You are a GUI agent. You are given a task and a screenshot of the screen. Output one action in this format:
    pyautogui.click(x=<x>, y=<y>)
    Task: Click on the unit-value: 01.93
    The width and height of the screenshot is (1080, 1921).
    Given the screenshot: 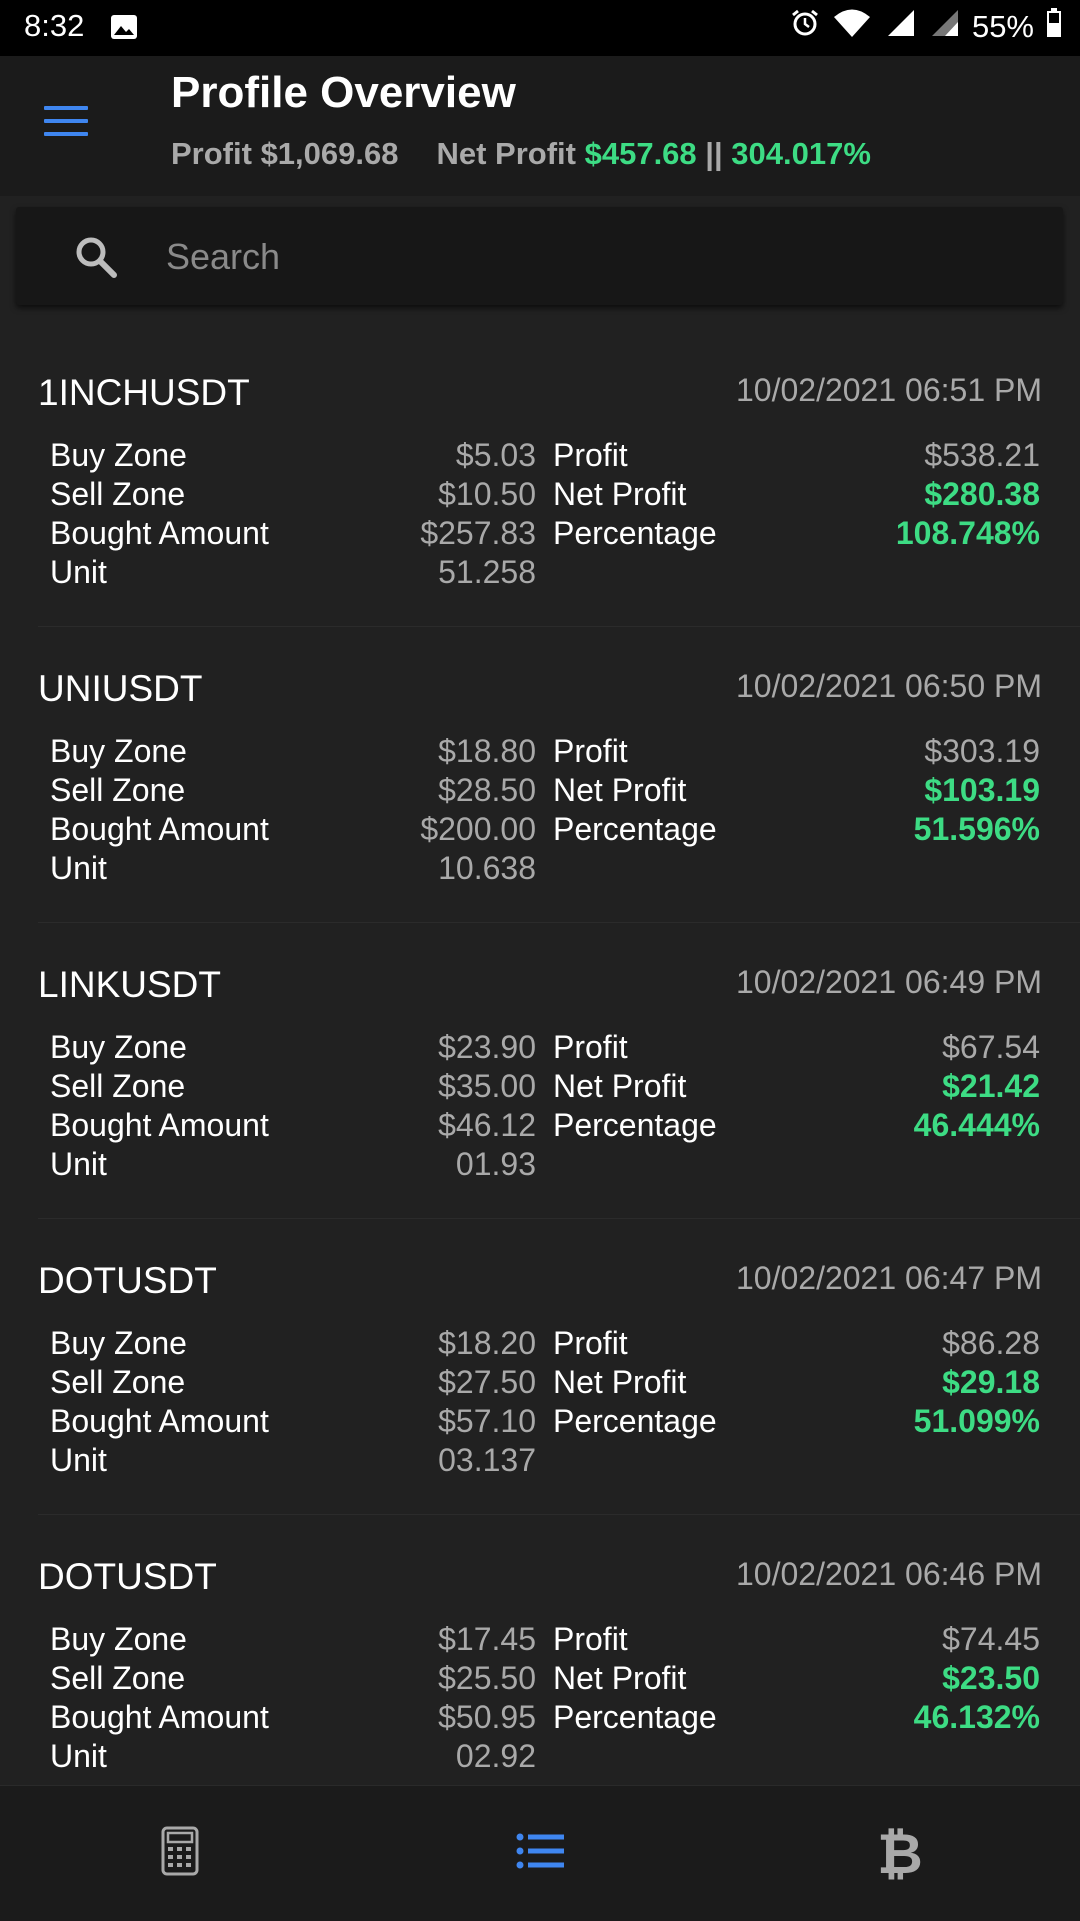 What is the action you would take?
    pyautogui.click(x=495, y=1164)
    